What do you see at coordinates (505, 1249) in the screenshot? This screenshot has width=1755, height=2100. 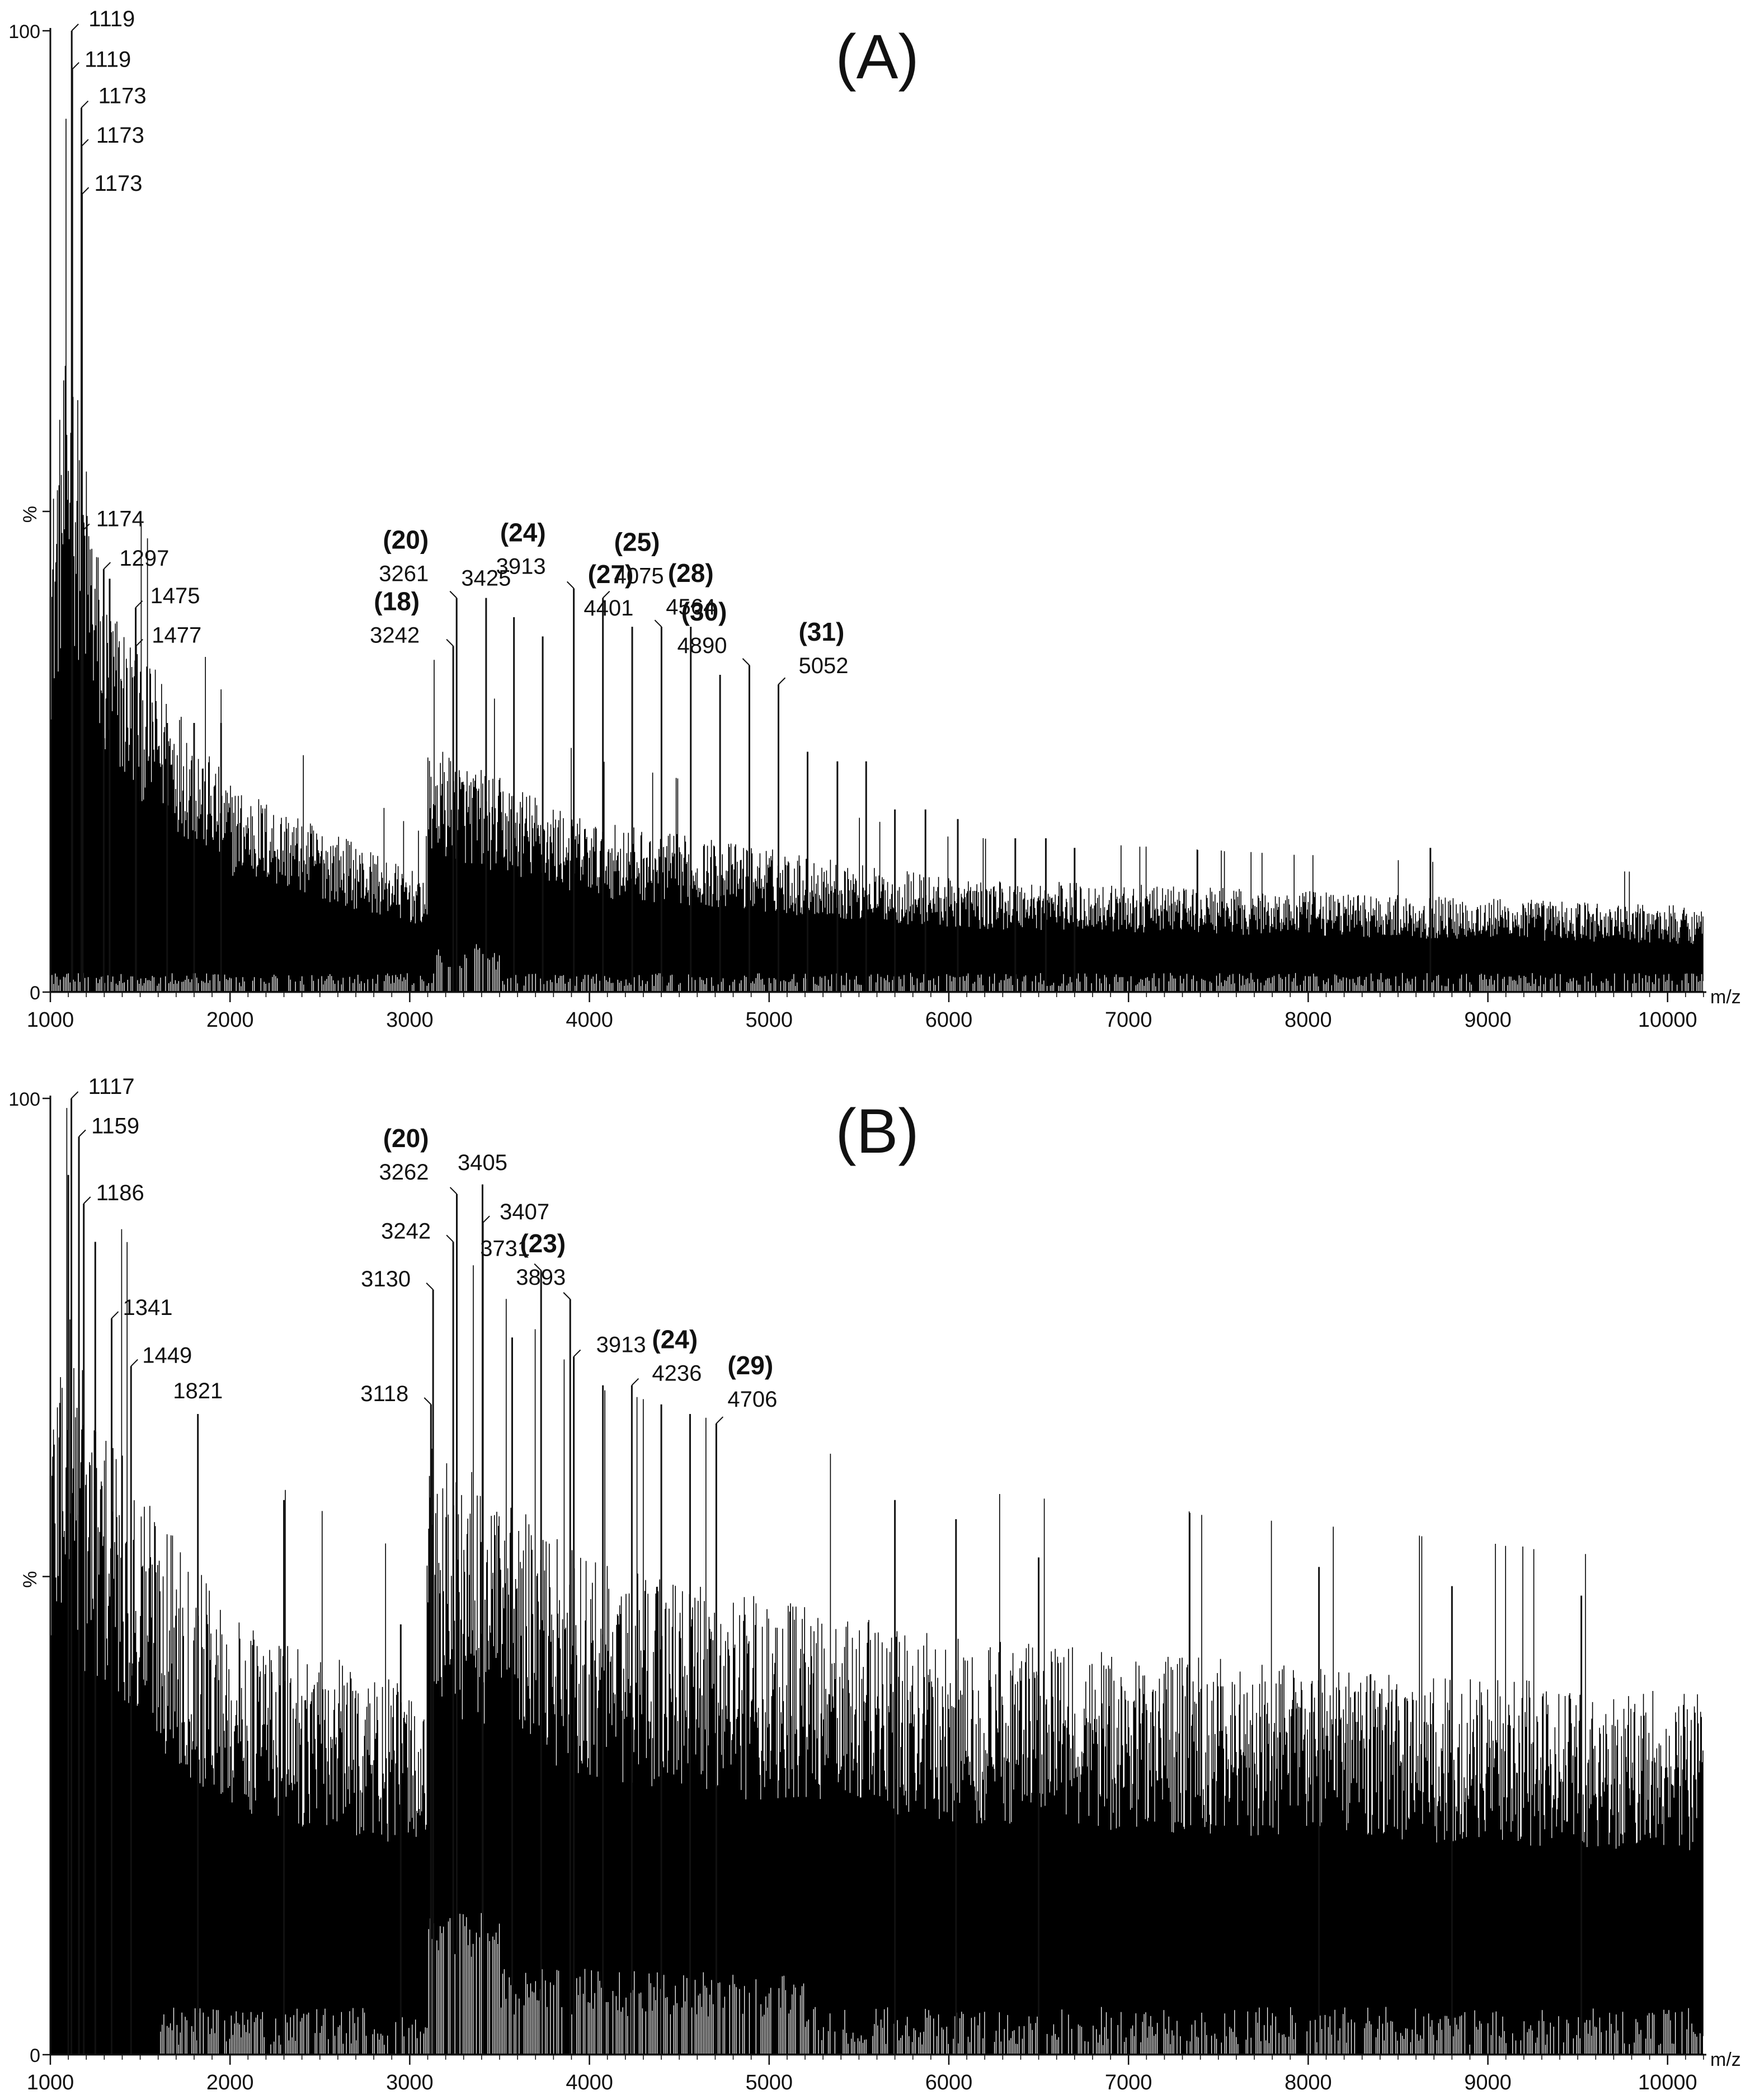 I see `peak-label: 3731` at bounding box center [505, 1249].